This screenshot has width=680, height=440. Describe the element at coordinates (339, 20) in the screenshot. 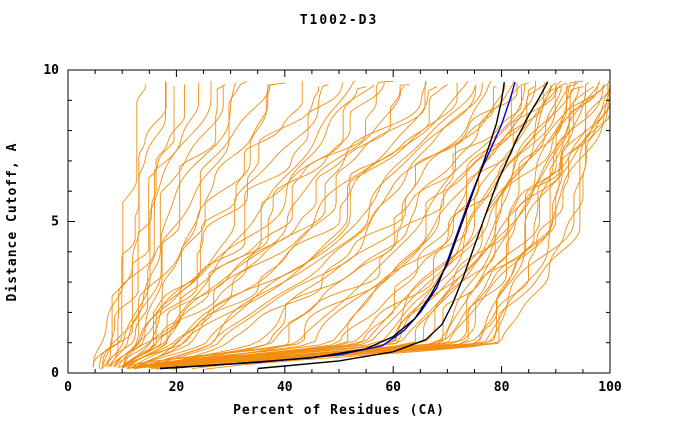

I see `chart-title: T1002-D3` at that location.